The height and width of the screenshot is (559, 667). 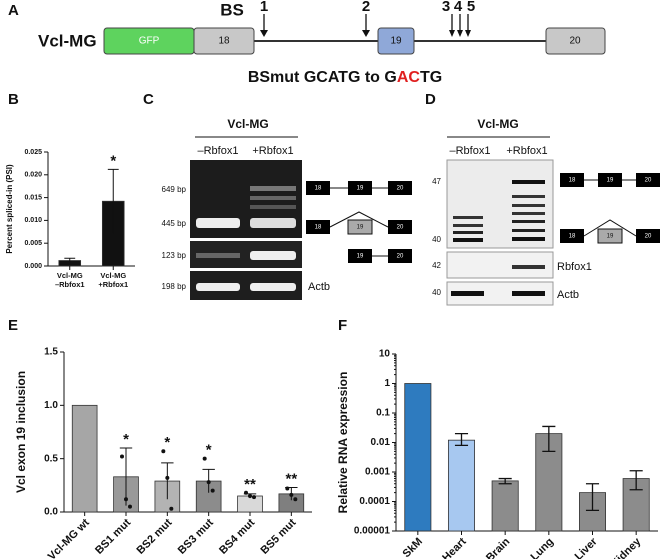 I want to click on x-tick-label: Brain, so click(x=498, y=547).